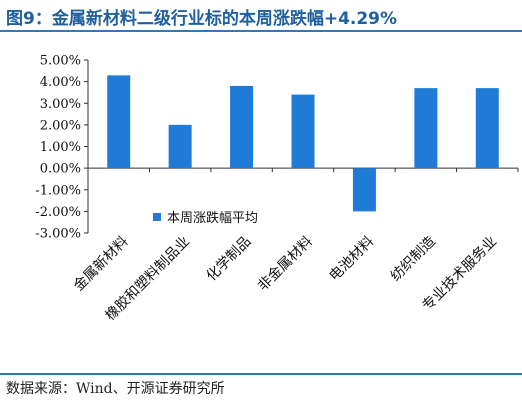 This screenshot has height=404, width=522. Describe the element at coordinates (60, 104) in the screenshot. I see `y-tick-label: 3.00%` at that location.